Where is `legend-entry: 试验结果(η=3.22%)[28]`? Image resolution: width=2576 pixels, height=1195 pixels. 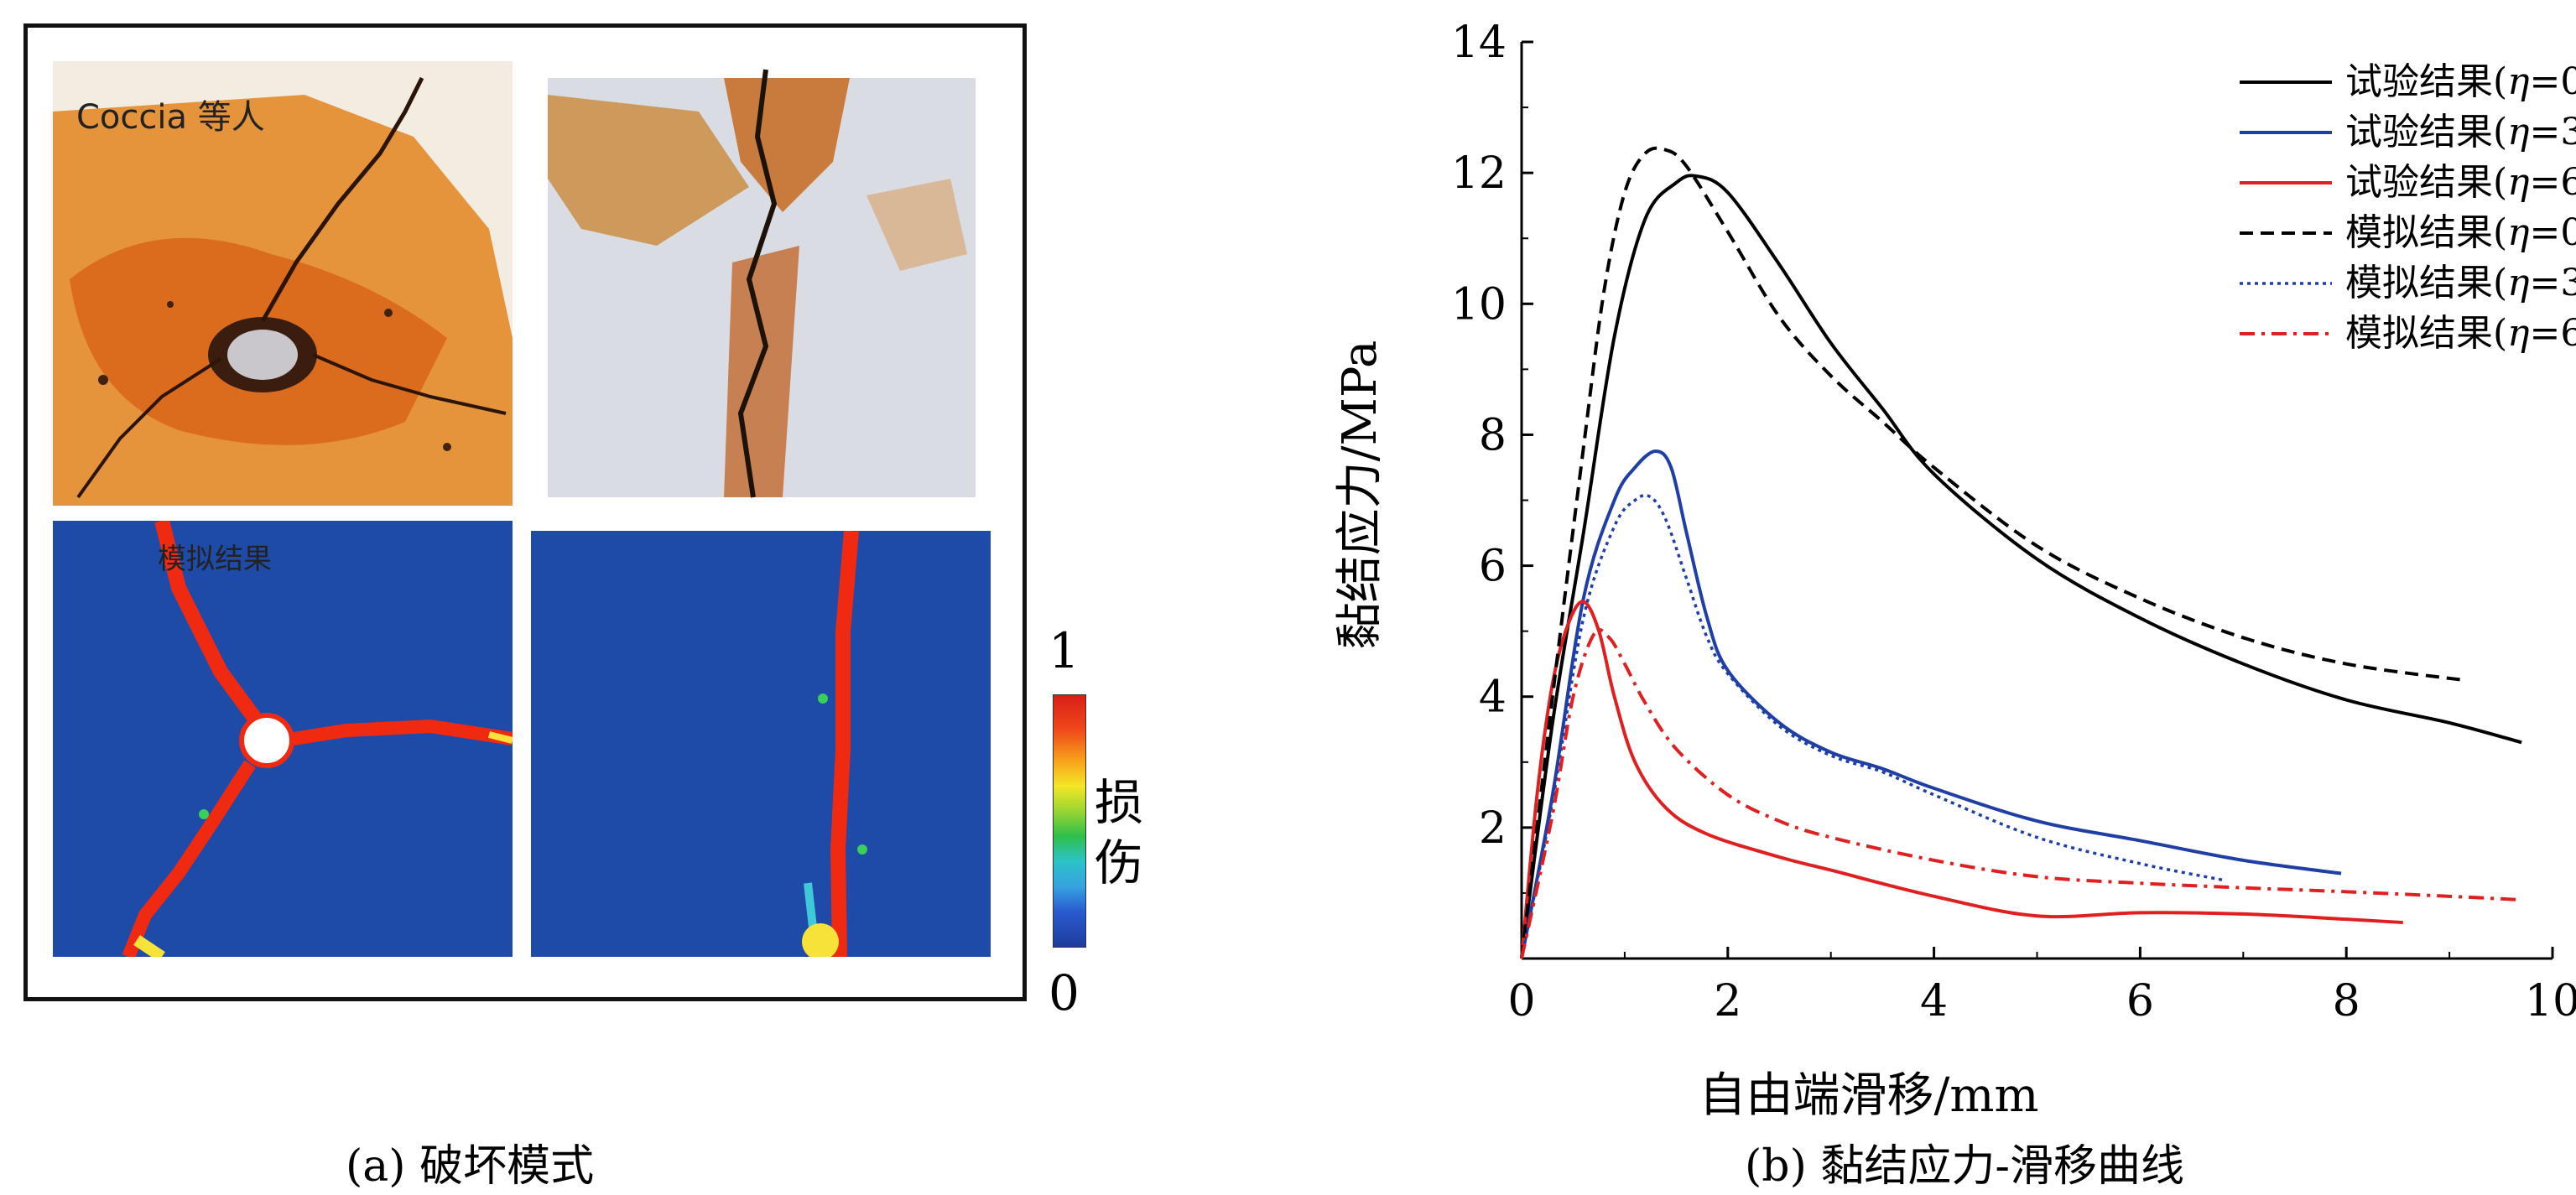 legend-entry: 试验结果(η=3.22%)[28] is located at coordinates (2460, 131).